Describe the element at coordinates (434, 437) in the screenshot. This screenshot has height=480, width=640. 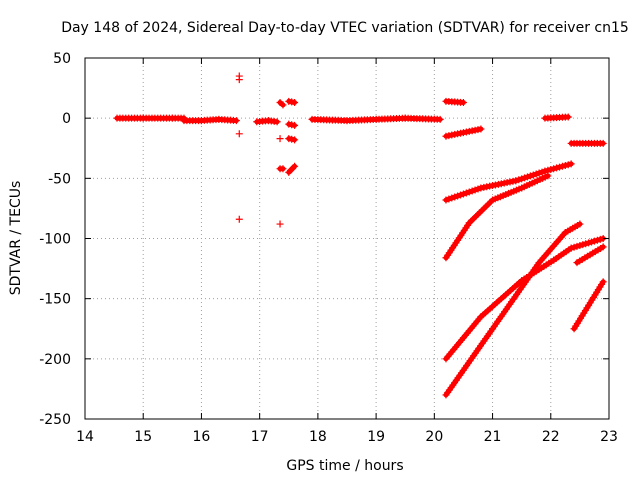
I see `x-tick-label: 20` at that location.